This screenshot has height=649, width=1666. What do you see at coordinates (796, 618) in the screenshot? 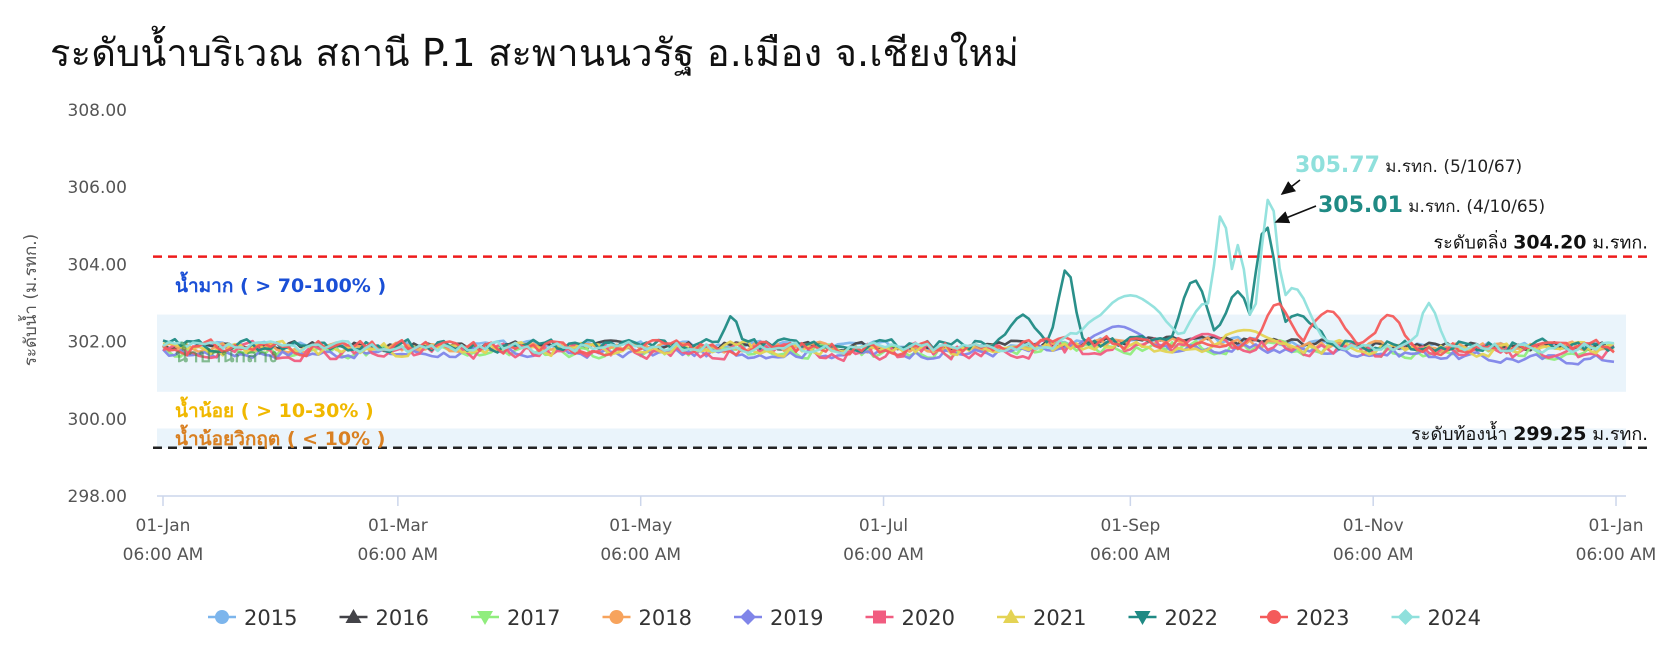
I see `legend-label: 2019` at bounding box center [796, 618].